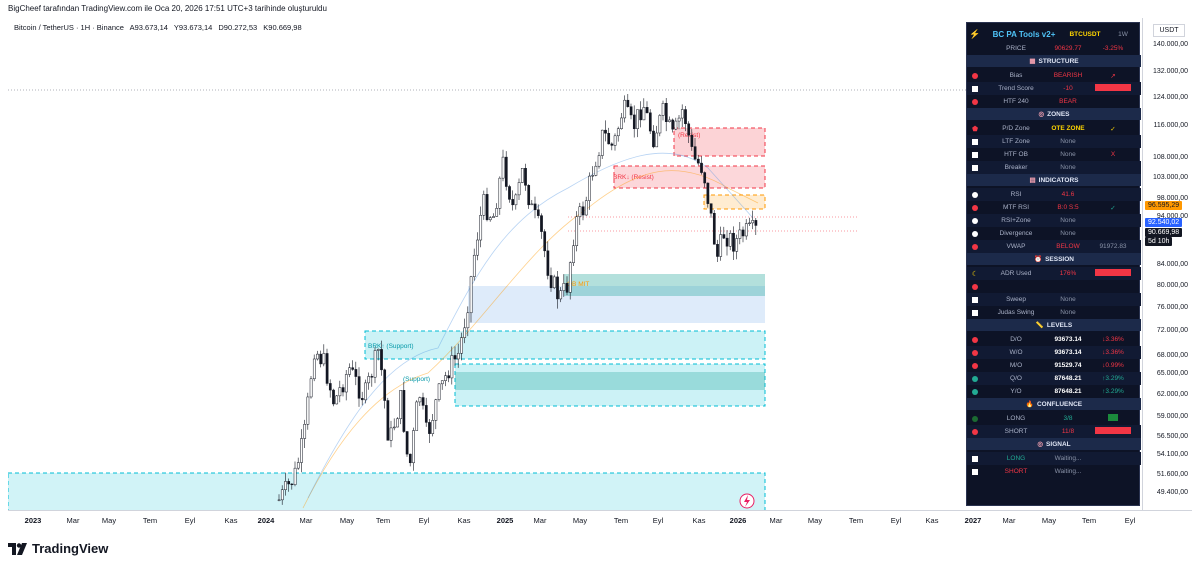 The width and height of the screenshot is (1200, 568). I want to click on price-tick-label: 80.000,00, so click(1172, 285).